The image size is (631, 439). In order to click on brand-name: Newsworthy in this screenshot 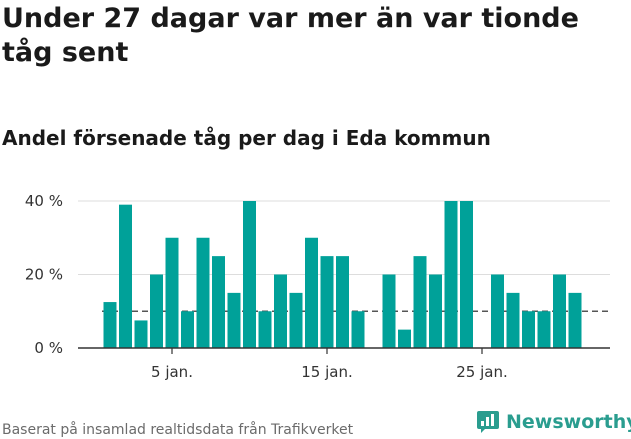, I will do `click(568, 422)`.